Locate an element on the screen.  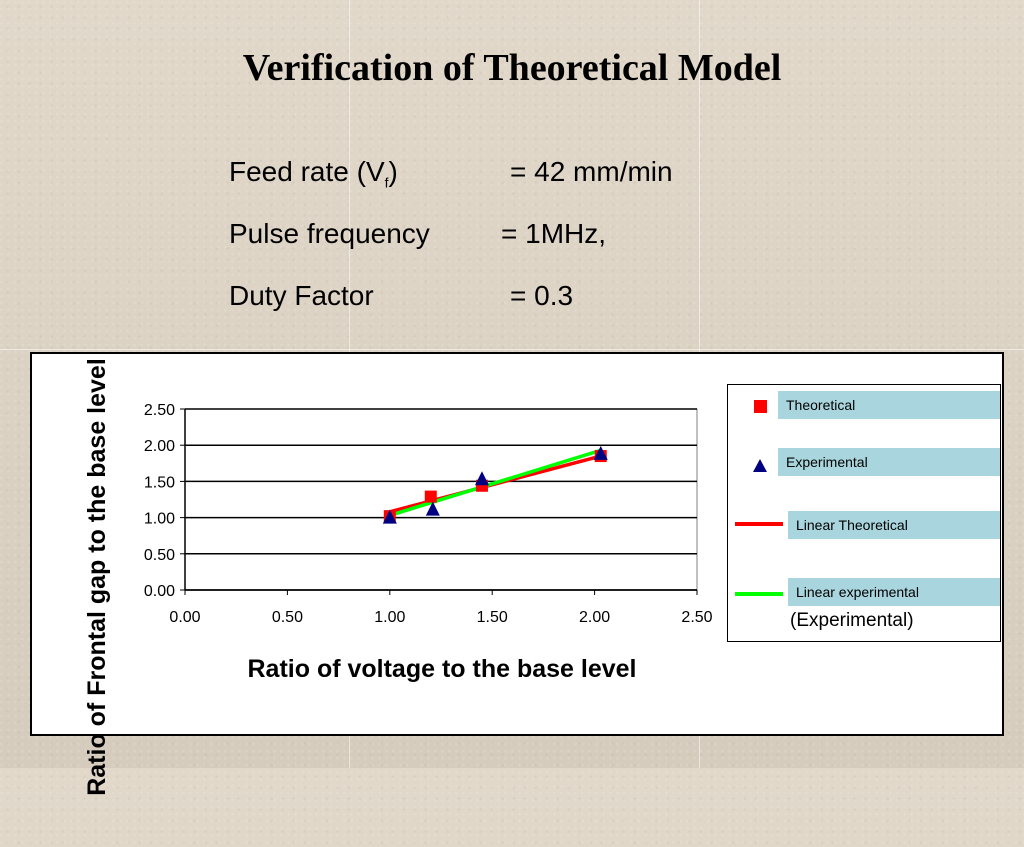
legend-marker-square is located at coordinates (760, 406).